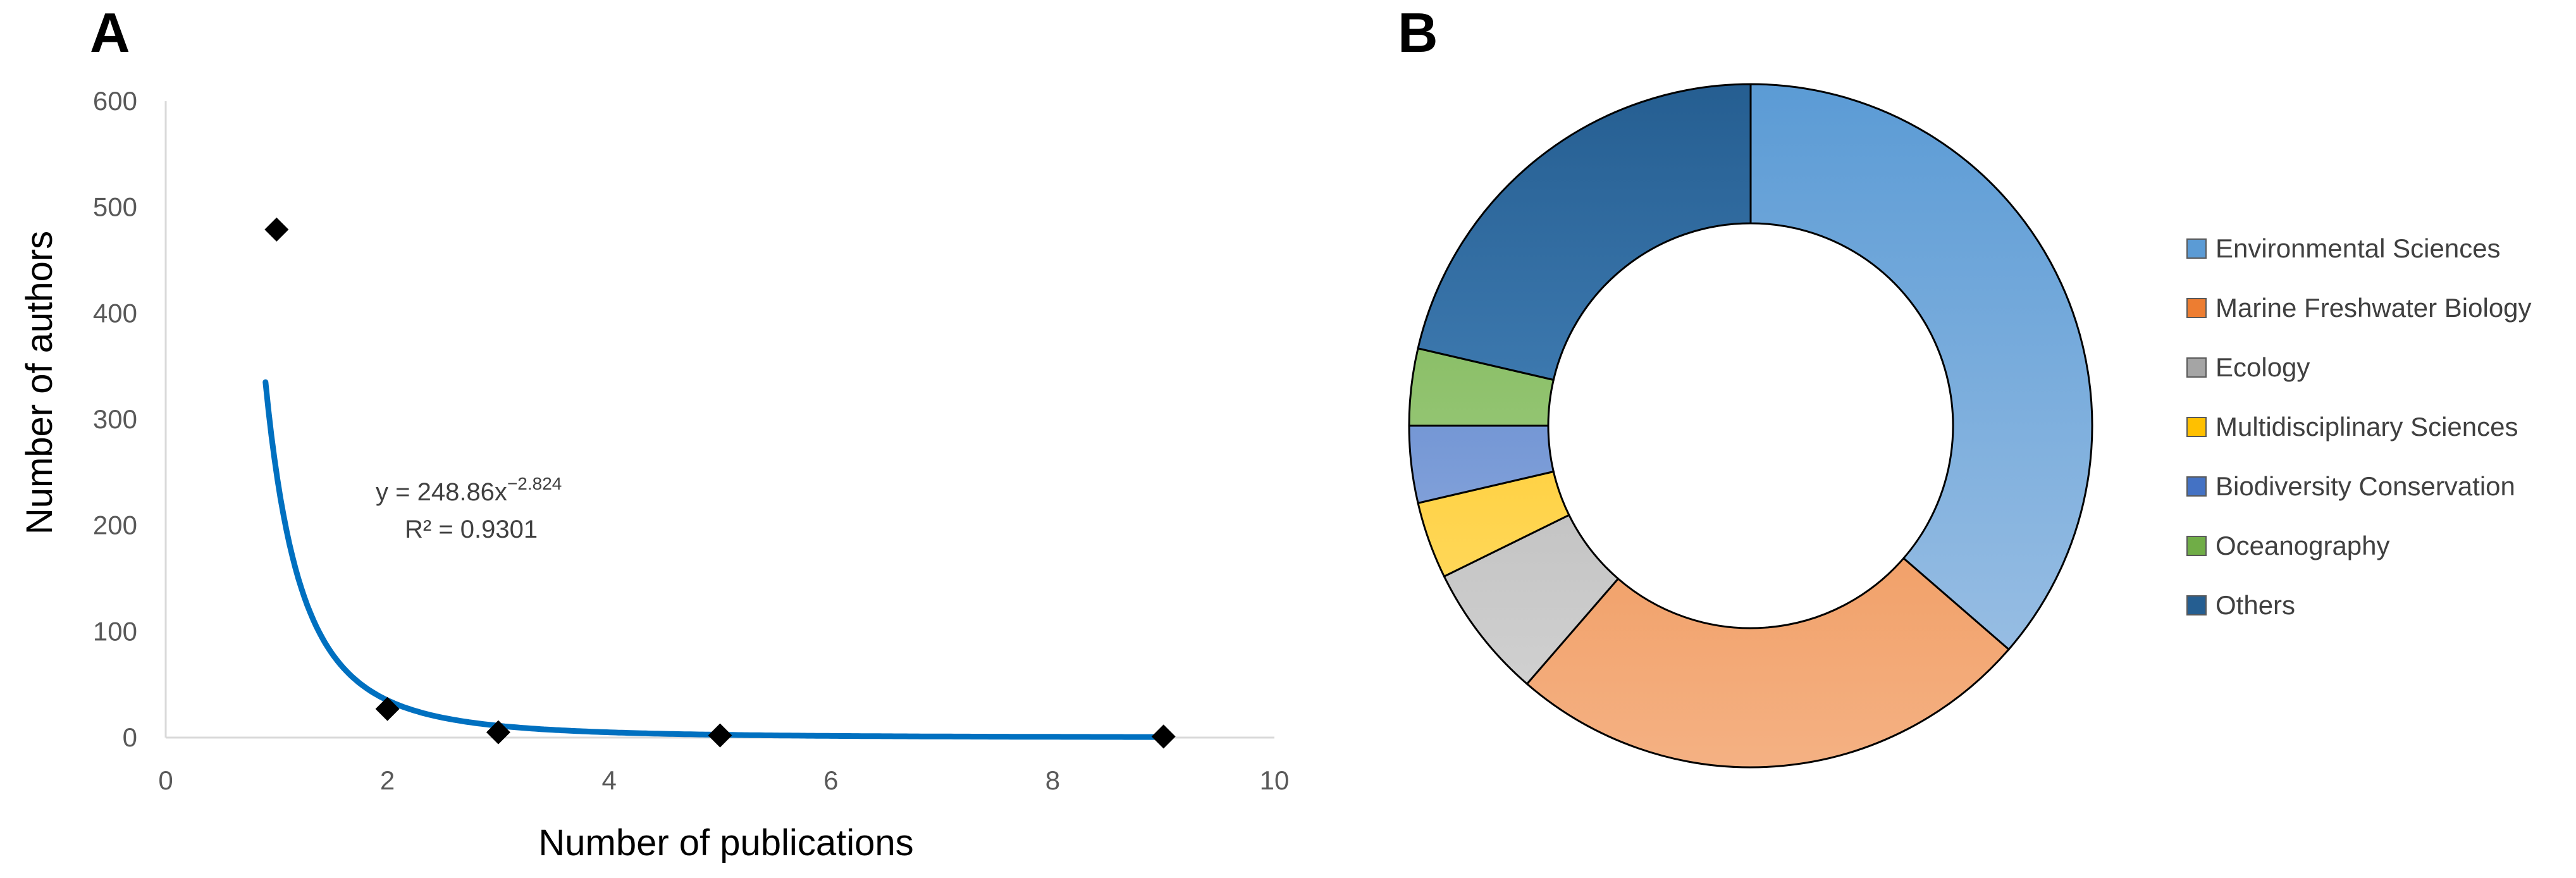 This screenshot has width=2576, height=878. I want to click on y-tick-label: 600, so click(115, 101).